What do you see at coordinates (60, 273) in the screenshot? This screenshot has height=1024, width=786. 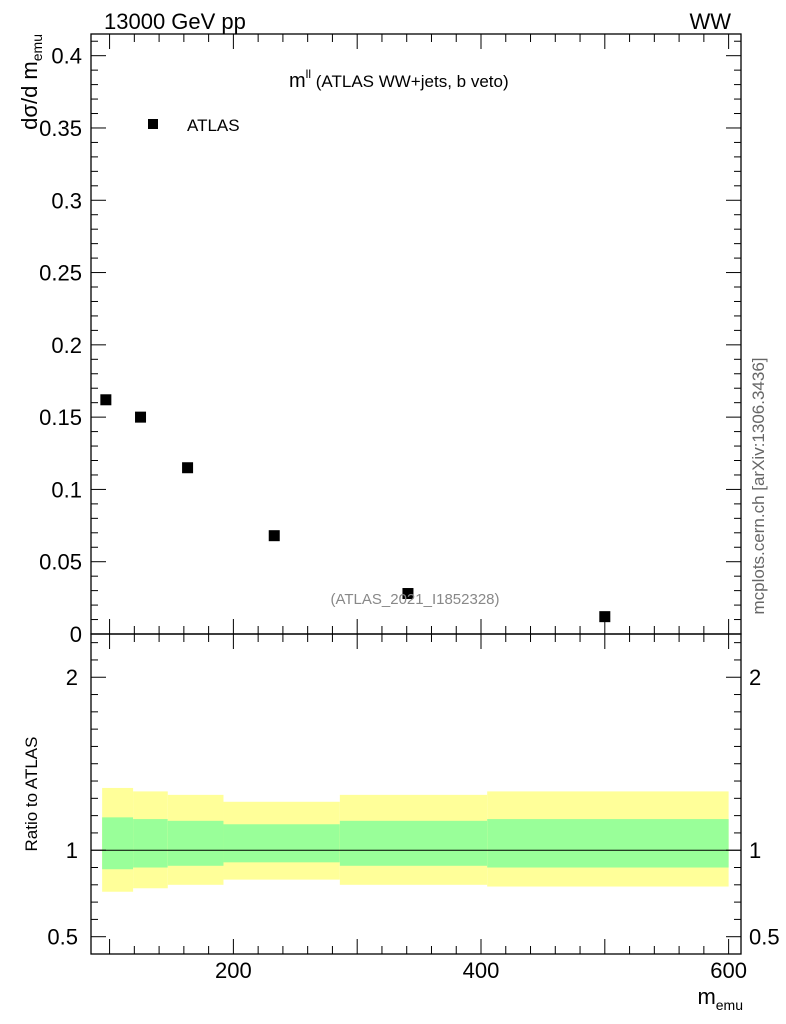 I see `main-y-tick-label-5: 0.25` at bounding box center [60, 273].